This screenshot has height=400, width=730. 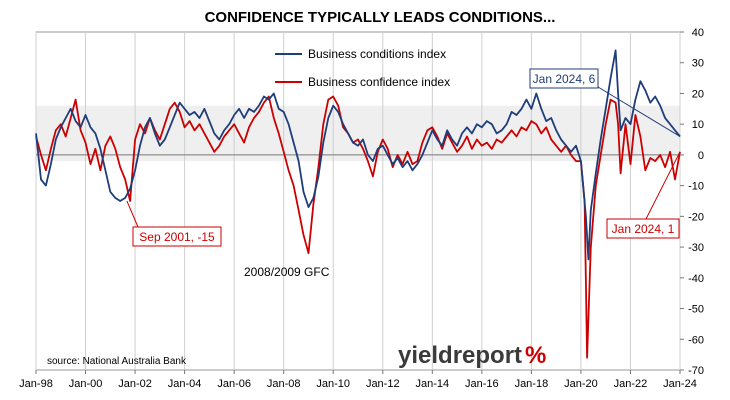 What do you see at coordinates (696, 187) in the screenshot?
I see `y-tick-label: -10` at bounding box center [696, 187].